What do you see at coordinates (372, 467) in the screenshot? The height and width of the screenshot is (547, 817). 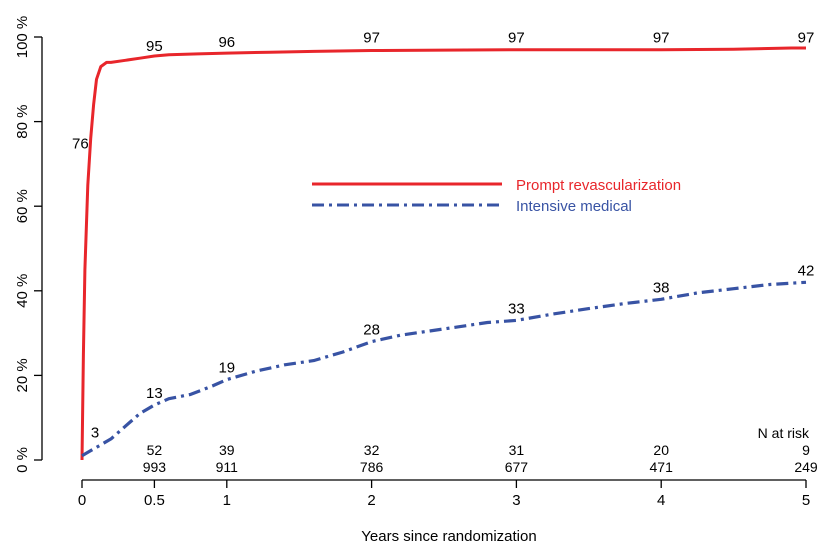 I see `risk-count: 786` at bounding box center [372, 467].